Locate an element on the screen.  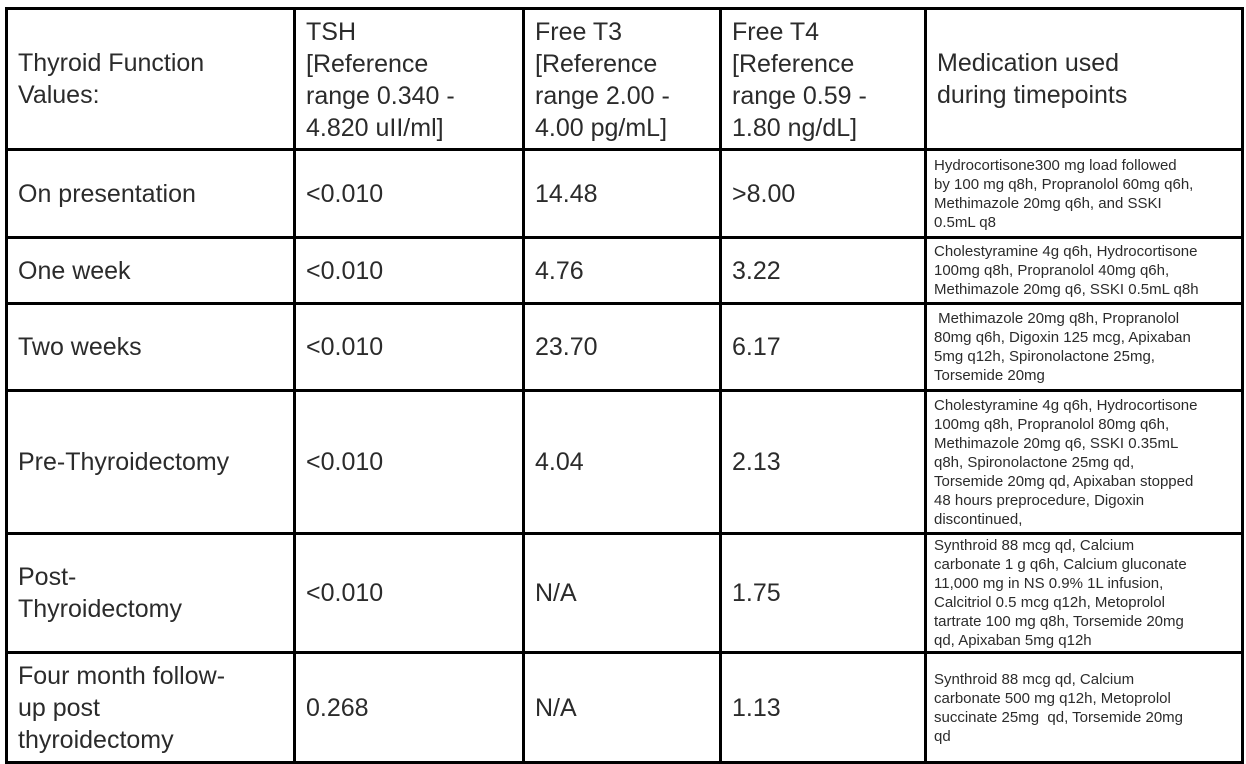
free-t3-value-cell: 14.48 is located at coordinates (622, 193).